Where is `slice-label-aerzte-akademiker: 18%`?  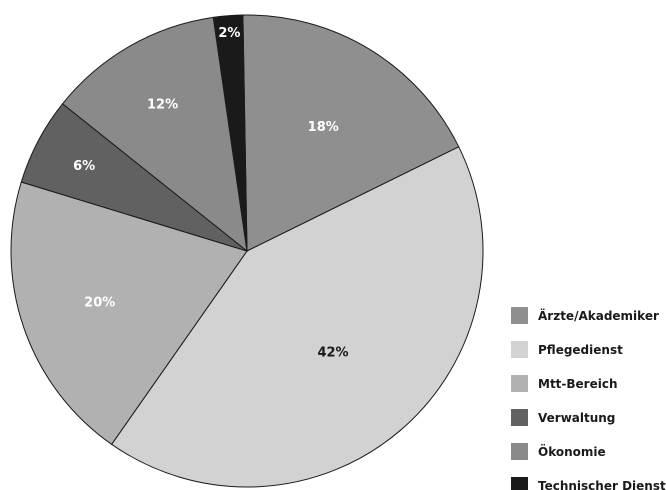
slice-label-aerzte-akademiker: 18% is located at coordinates (323, 127).